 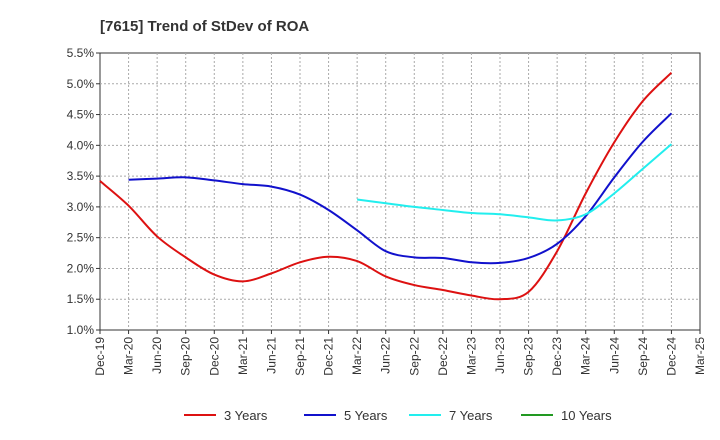 I want to click on y-tick-label: 5.5%, so click(x=81, y=53).